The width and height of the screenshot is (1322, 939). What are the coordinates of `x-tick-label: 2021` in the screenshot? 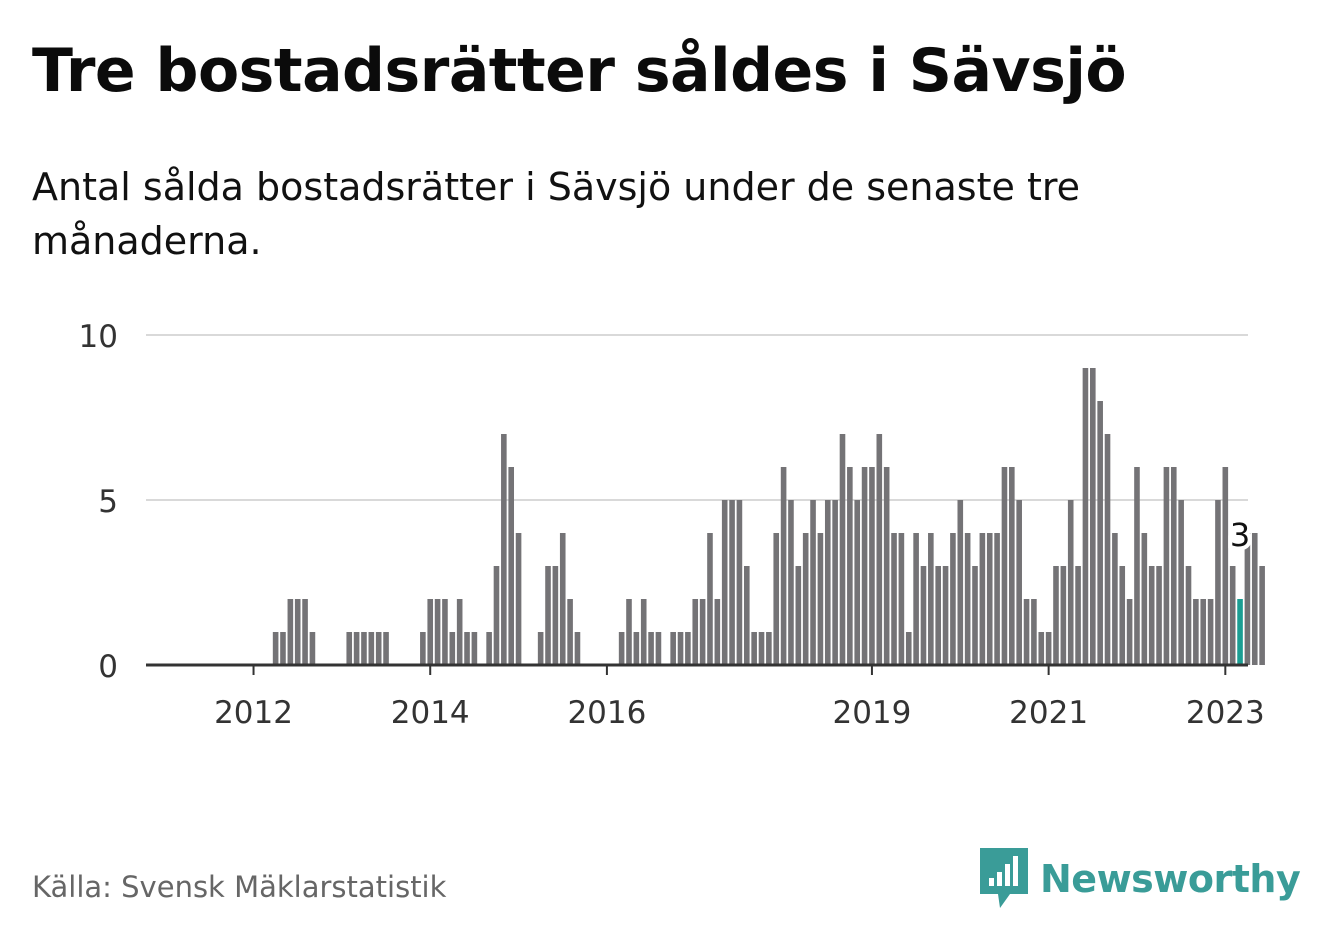 It's located at (1048, 713).